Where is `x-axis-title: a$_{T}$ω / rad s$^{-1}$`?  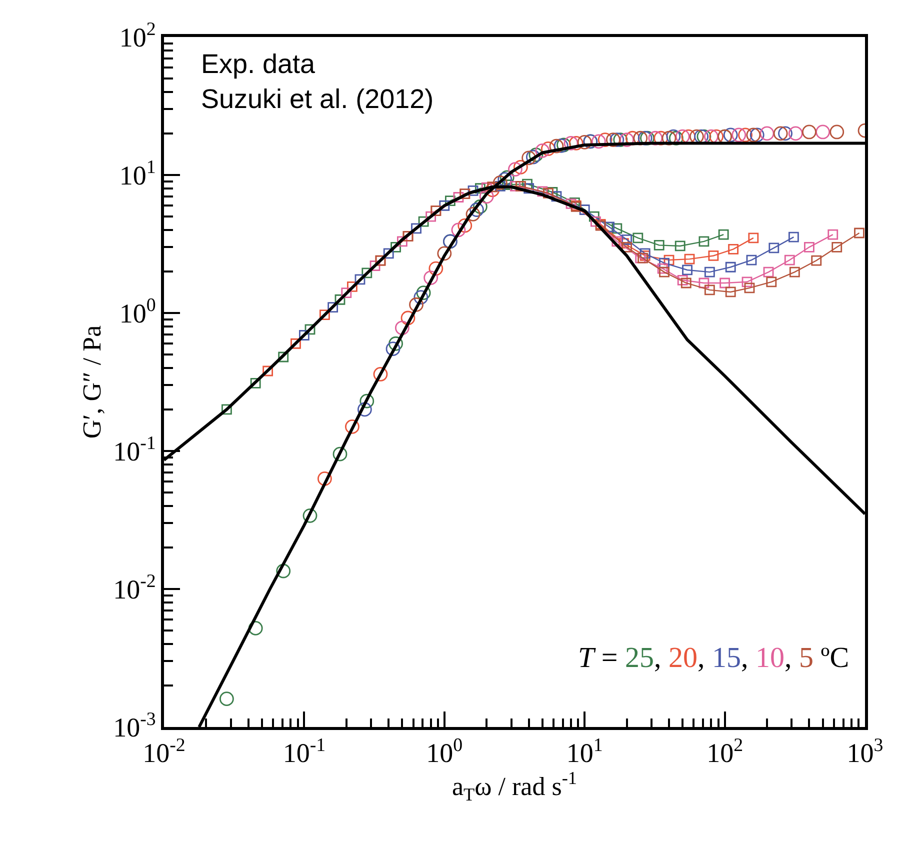
x-axis-title: a$_{T}$ω / rad s$^{-1}$ is located at coordinates (514, 786).